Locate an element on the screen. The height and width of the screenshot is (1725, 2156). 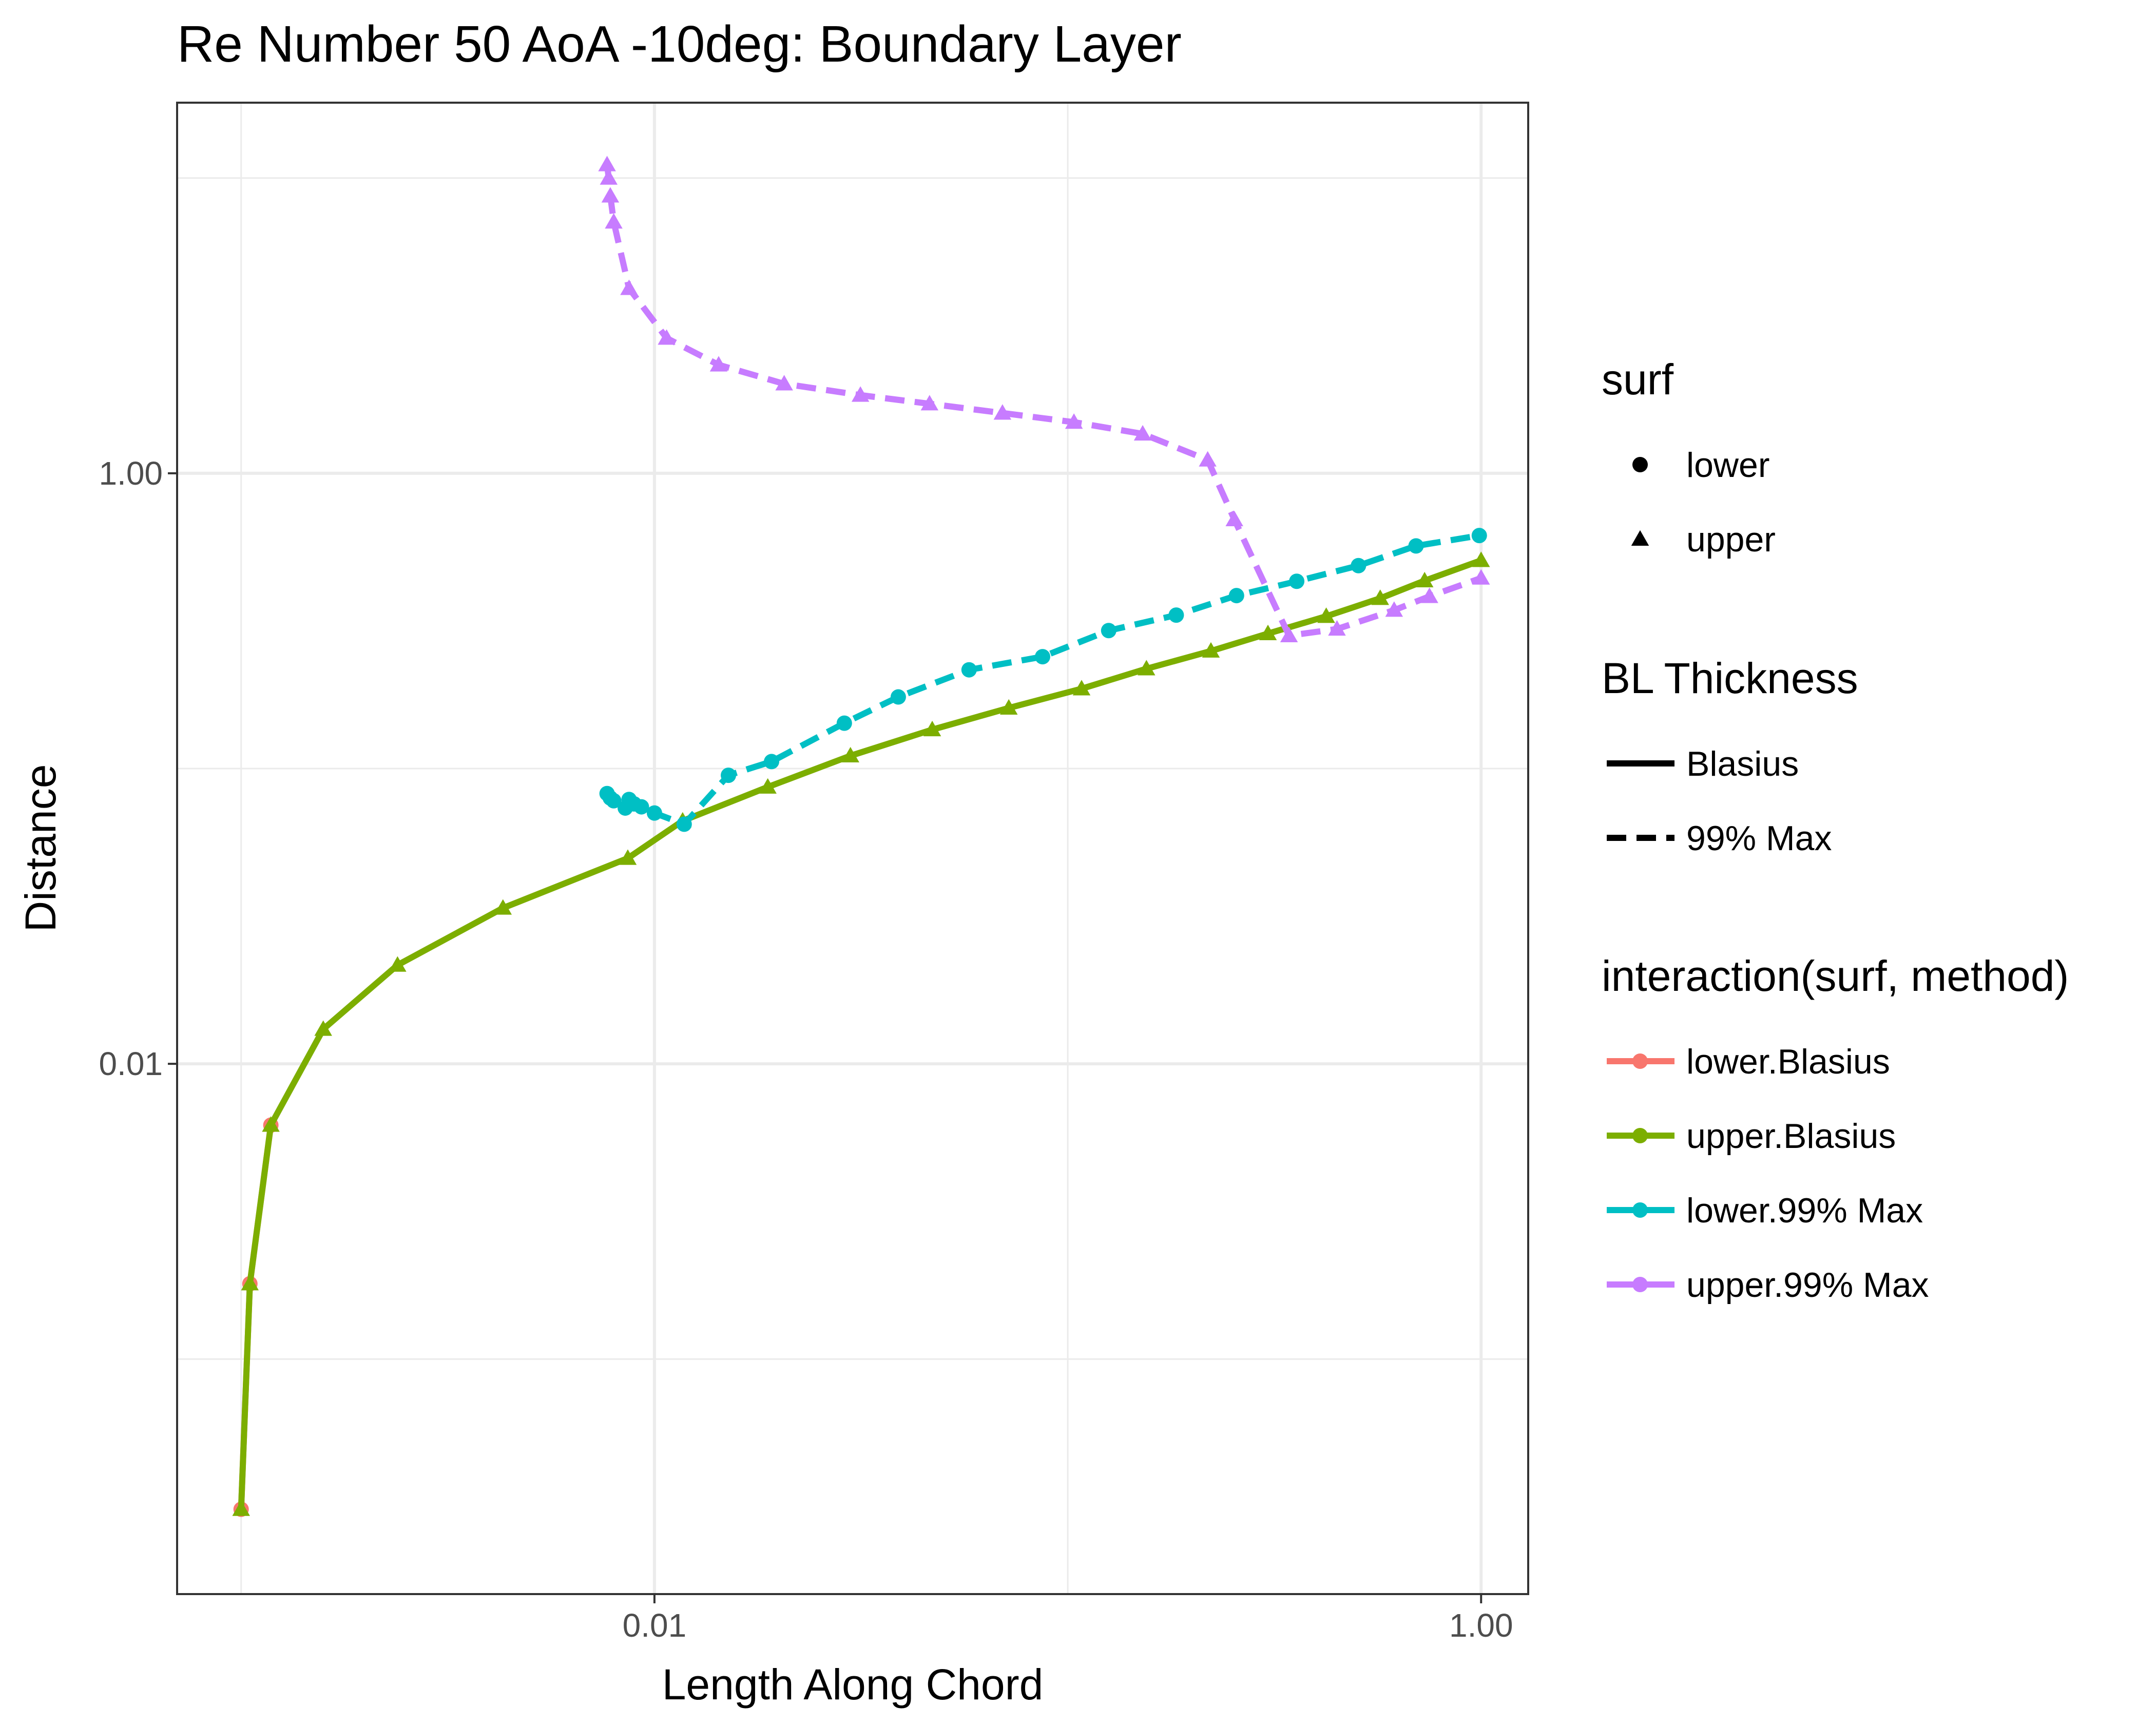
legend-title: BL Thickness is located at coordinates (1730, 678).